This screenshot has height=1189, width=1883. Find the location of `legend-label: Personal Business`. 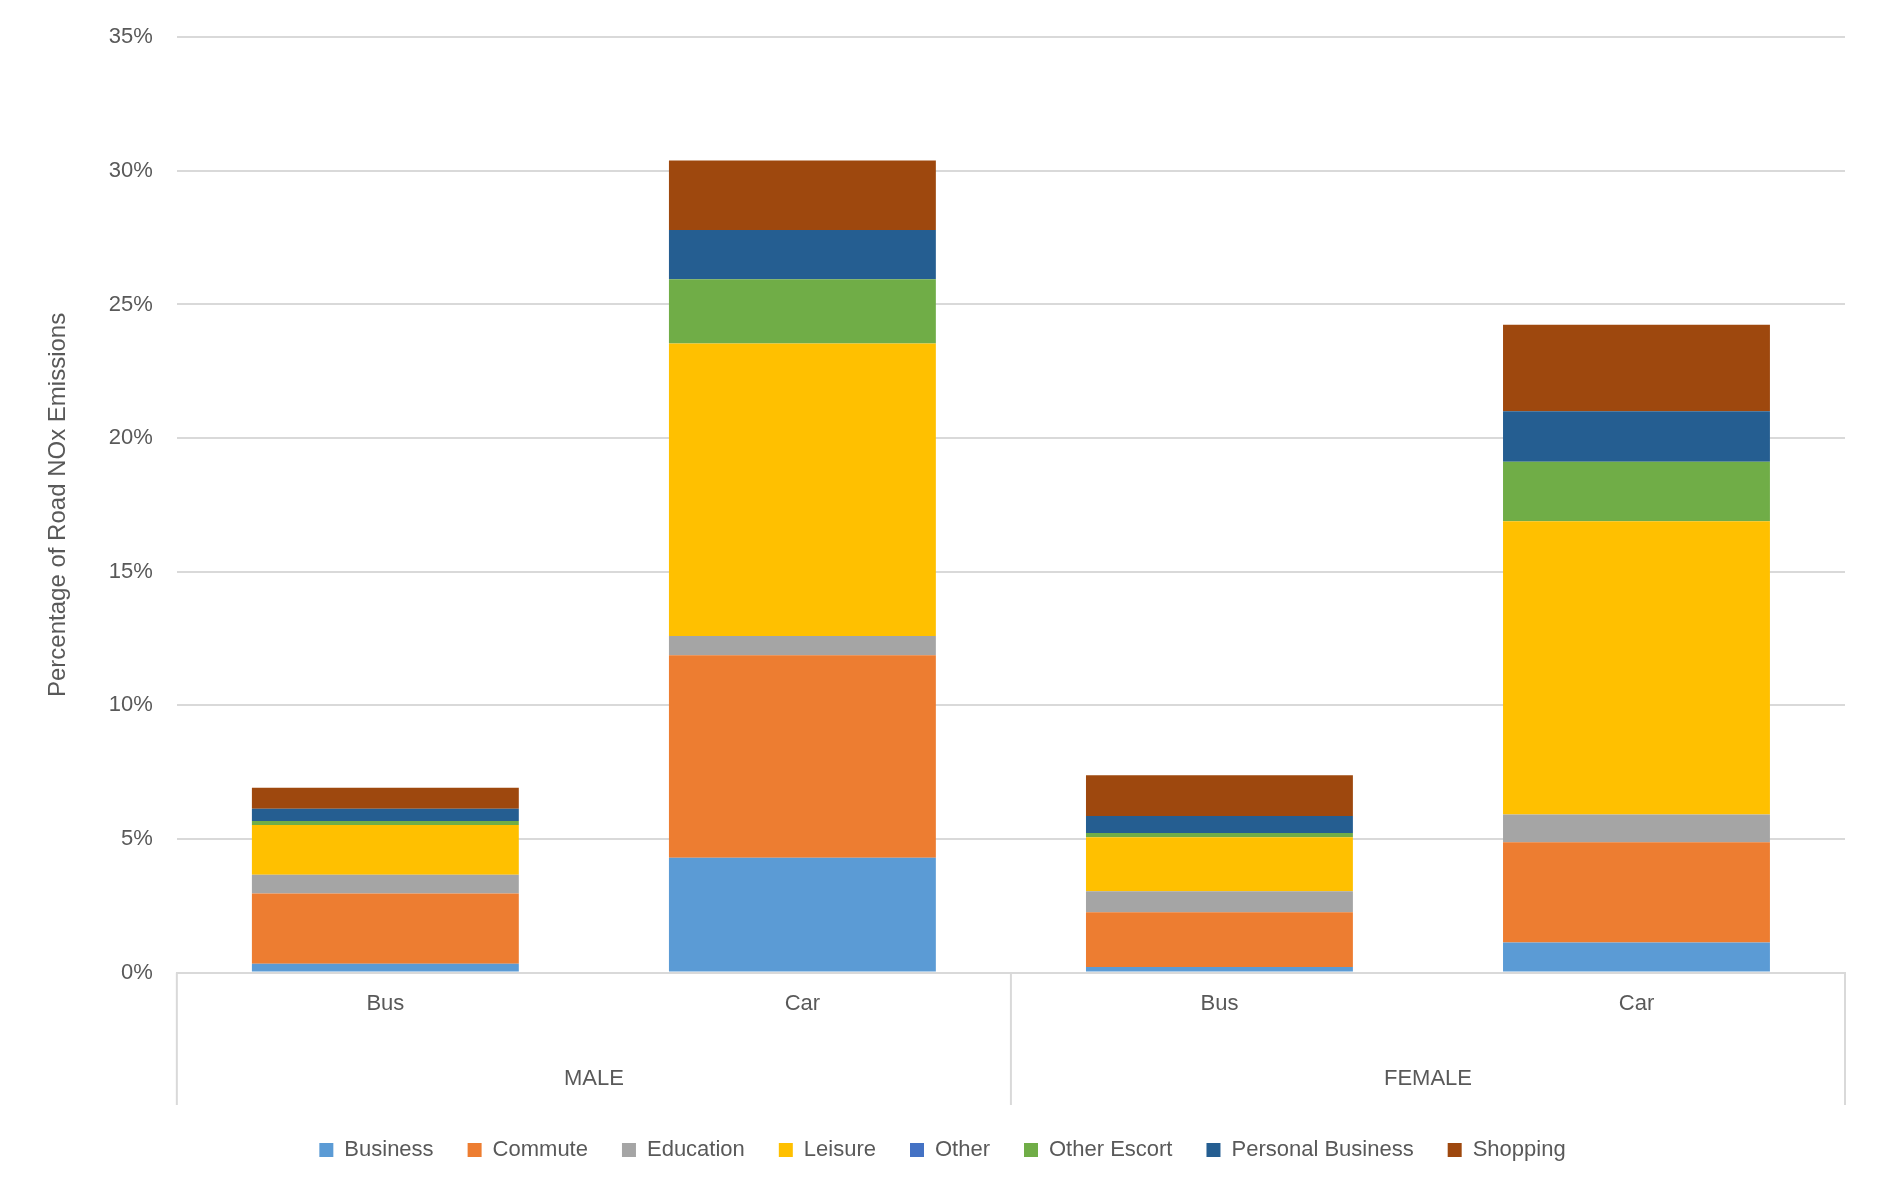

legend-label: Personal Business is located at coordinates (1322, 1149).